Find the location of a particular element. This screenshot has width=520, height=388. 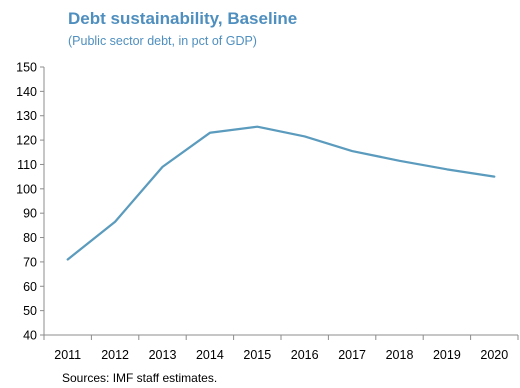

x-tick-label: 2012 is located at coordinates (115, 355).